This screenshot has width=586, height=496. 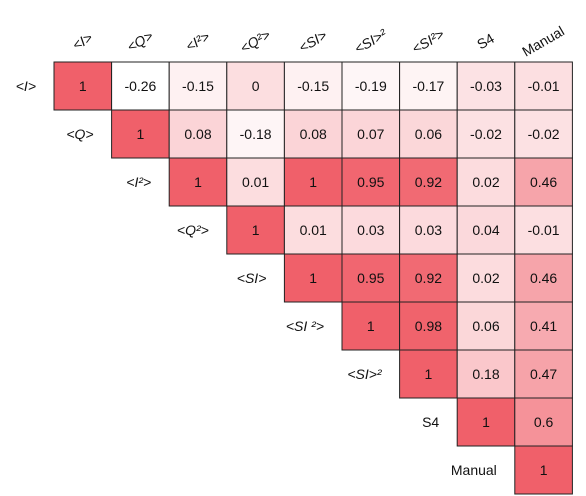 I want to click on heatmap-cell-r4-c4, so click(x=313, y=278).